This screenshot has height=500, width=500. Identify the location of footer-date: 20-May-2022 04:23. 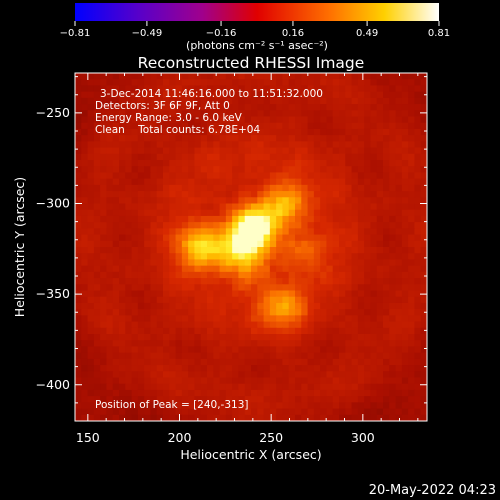
(432, 490).